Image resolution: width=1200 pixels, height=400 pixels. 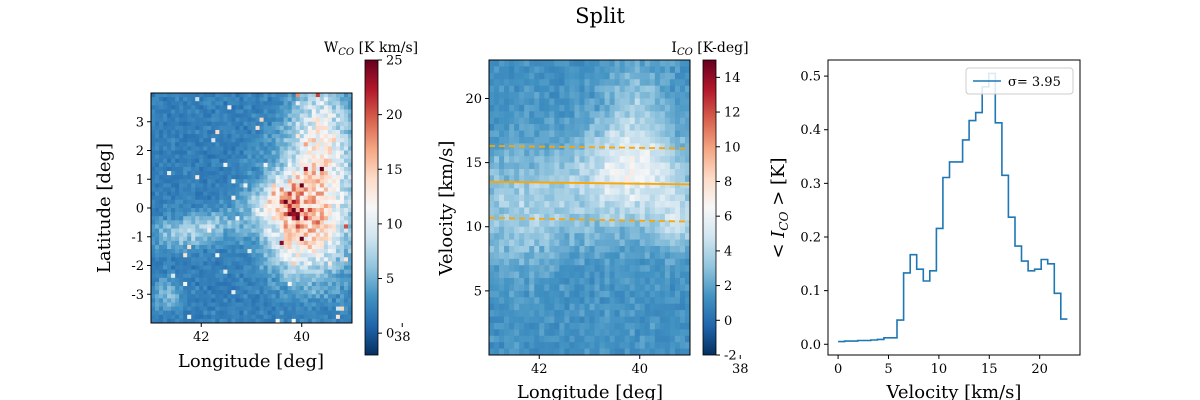 What do you see at coordinates (810, 130) in the screenshot?
I see `spectrum-y-tick-label: 0.4` at bounding box center [810, 130].